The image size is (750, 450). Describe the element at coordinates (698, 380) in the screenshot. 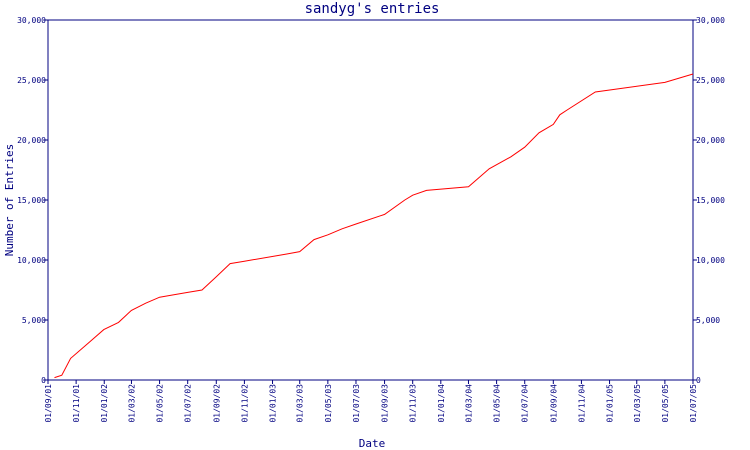

I see `y-tick-label-right: 0` at that location.